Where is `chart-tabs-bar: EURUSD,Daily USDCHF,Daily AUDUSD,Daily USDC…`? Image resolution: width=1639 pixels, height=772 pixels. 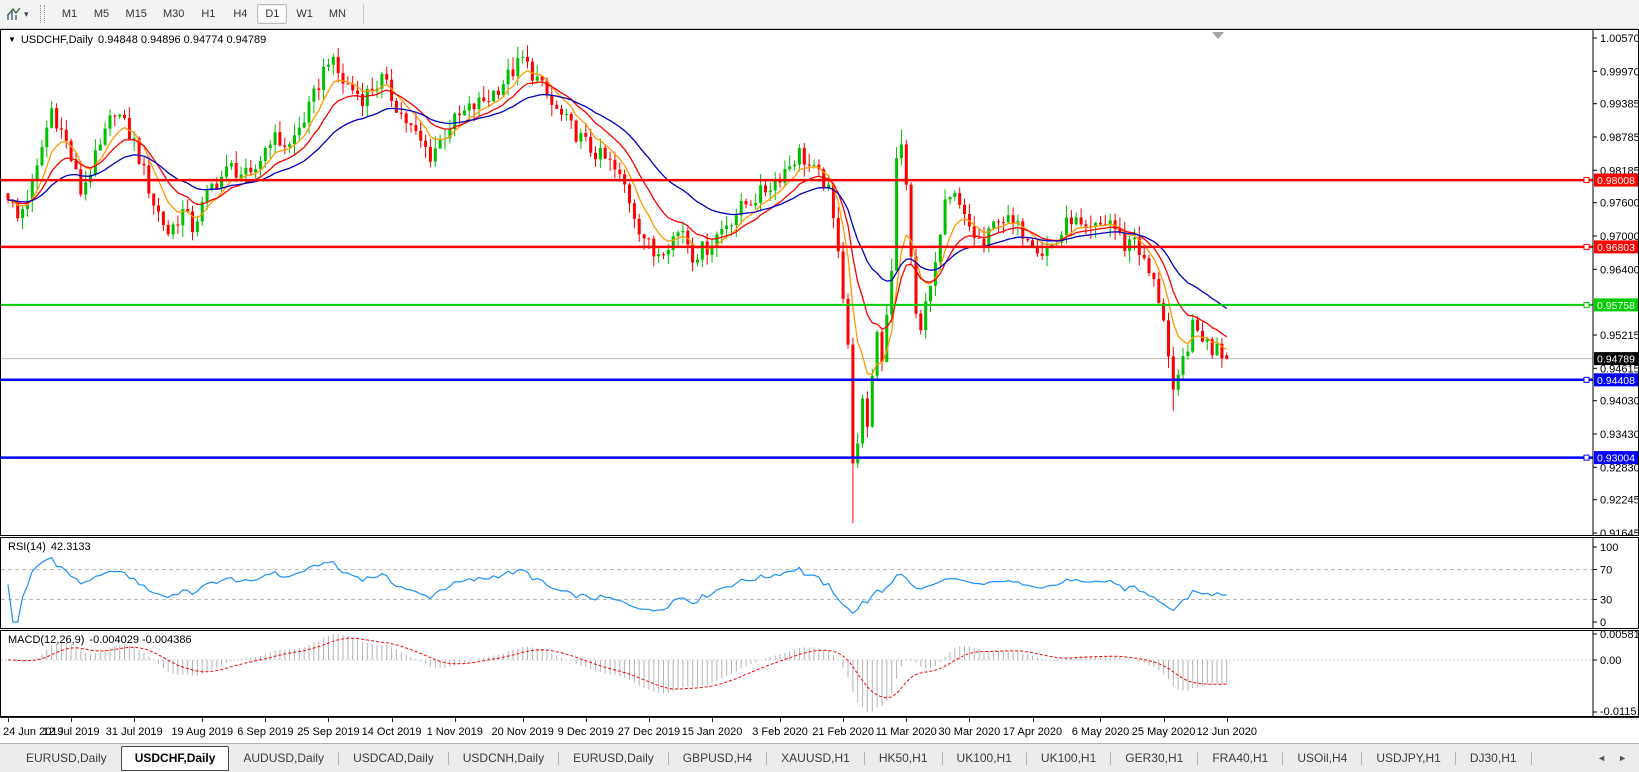
chart-tabs-bar: EURUSD,Daily USDCHF,Daily AUDUSD,Daily USDC… is located at coordinates (819, 757).